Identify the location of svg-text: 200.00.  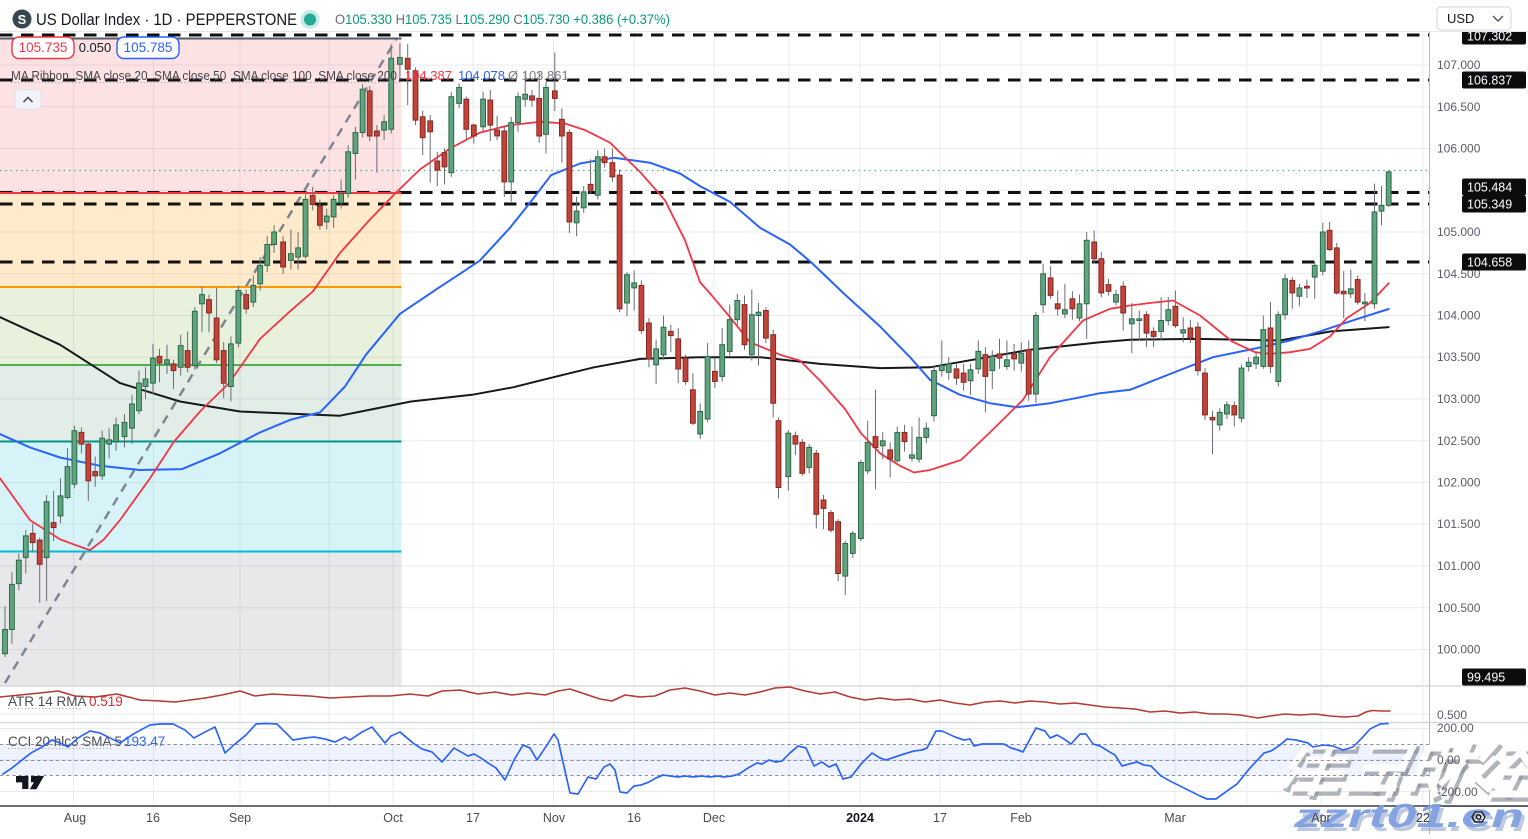
(1455, 728).